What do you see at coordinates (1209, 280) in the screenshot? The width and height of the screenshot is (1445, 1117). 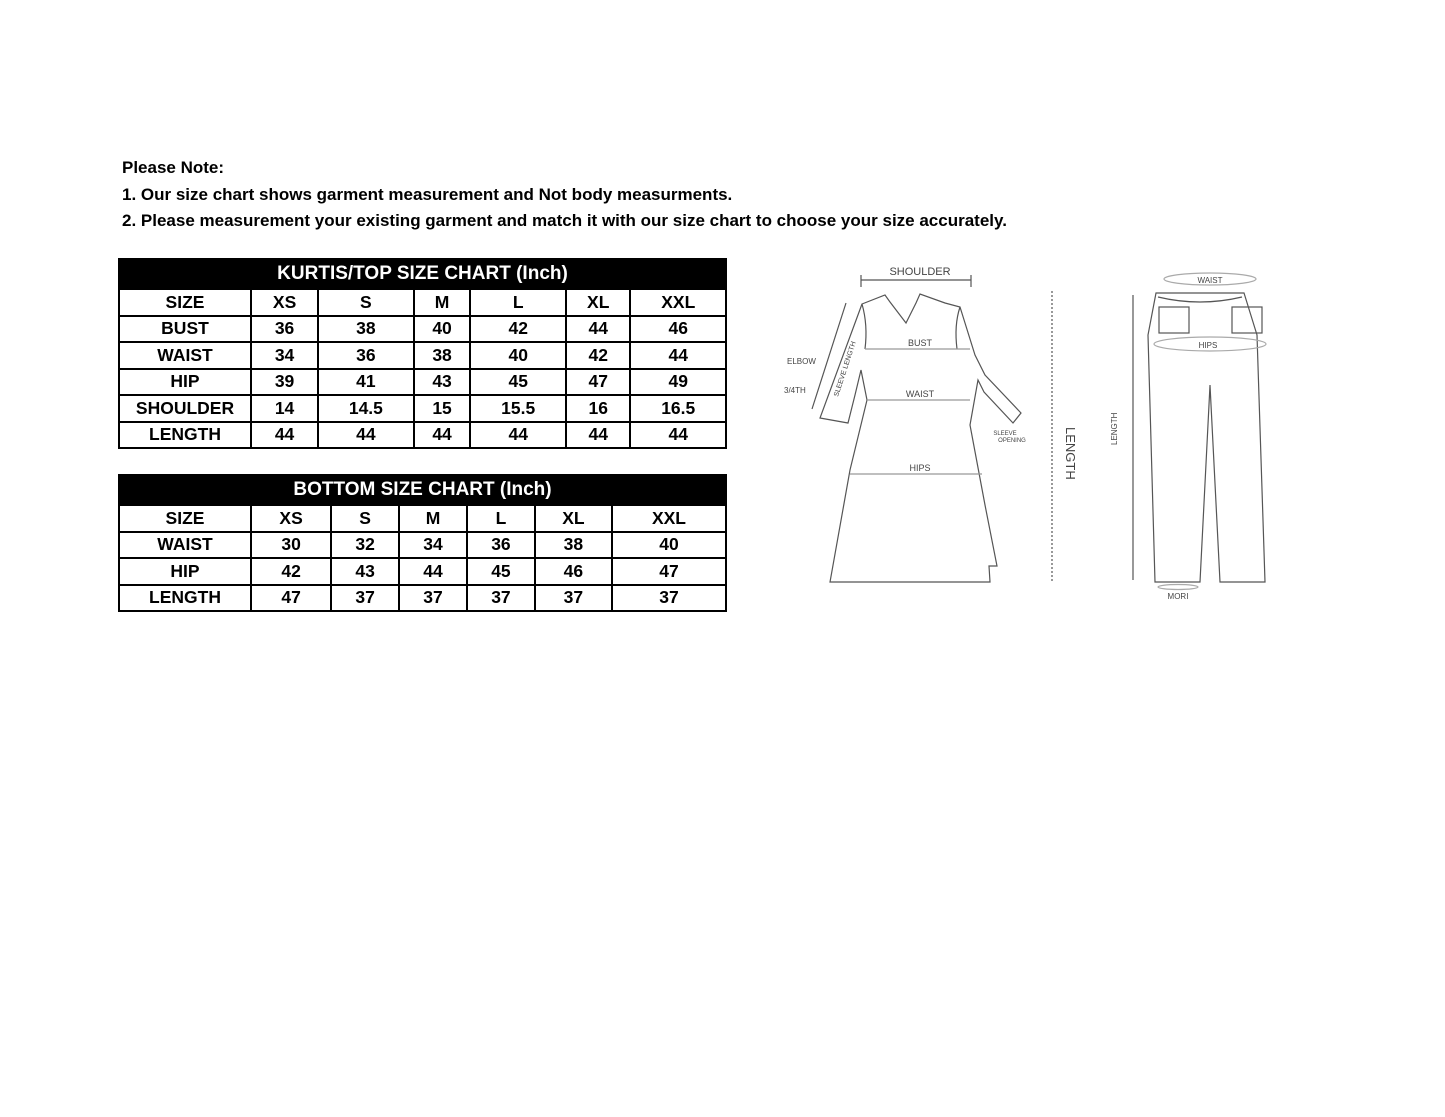 I see `pant-label-waist: WAIST` at bounding box center [1209, 280].